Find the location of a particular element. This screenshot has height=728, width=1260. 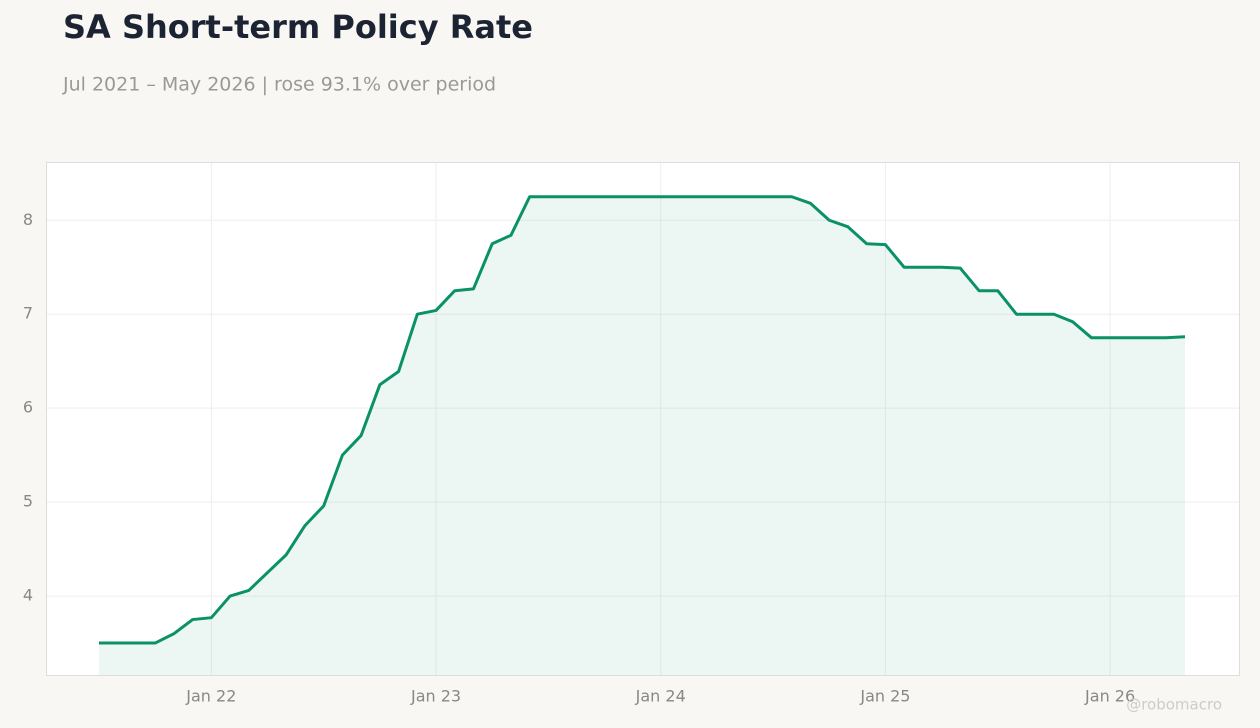

x-tick-label: Jan 22 is located at coordinates (210, 696).